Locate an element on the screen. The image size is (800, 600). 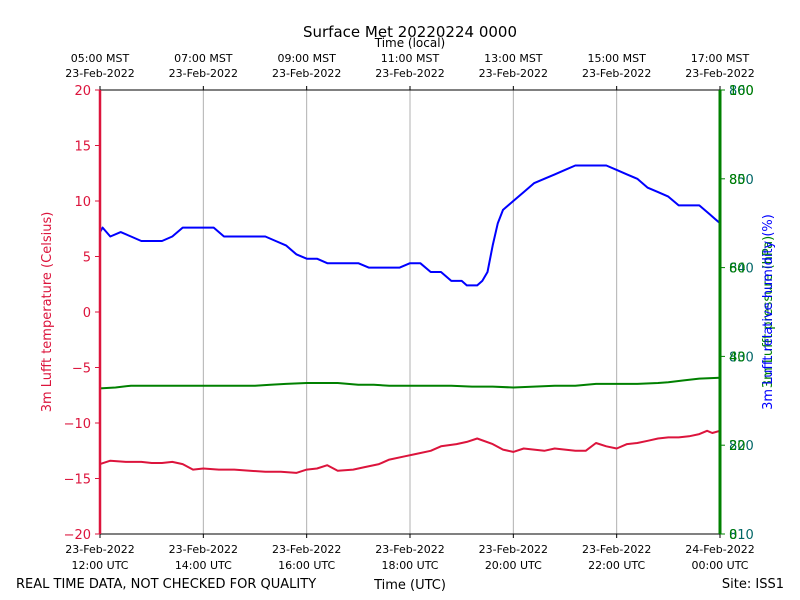
left-tick-label: 10 is located at coordinates (82, 202).